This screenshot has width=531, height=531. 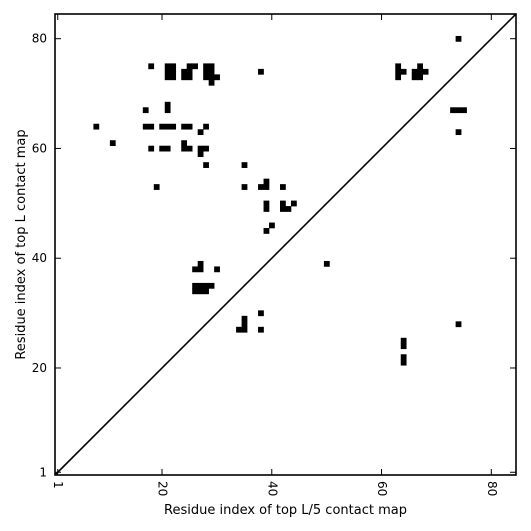 What do you see at coordinates (39, 148) in the screenshot?
I see `y-tick-label: 60` at bounding box center [39, 148].